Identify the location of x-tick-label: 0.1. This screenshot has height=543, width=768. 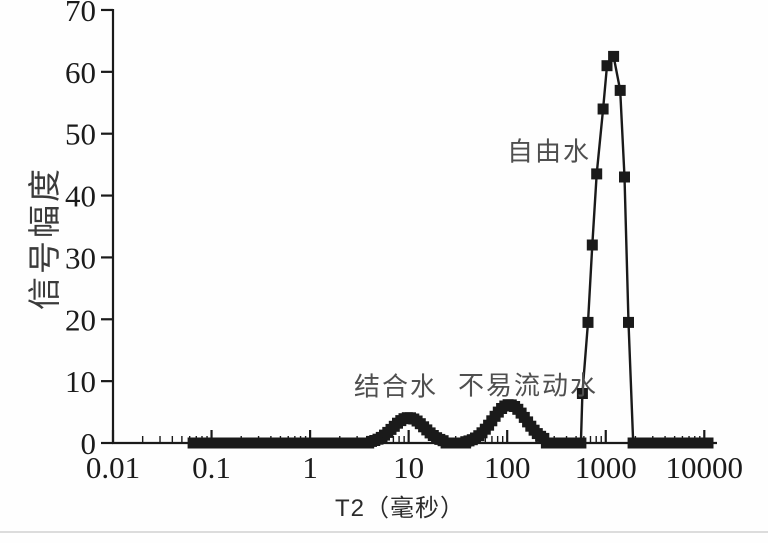
(211, 467).